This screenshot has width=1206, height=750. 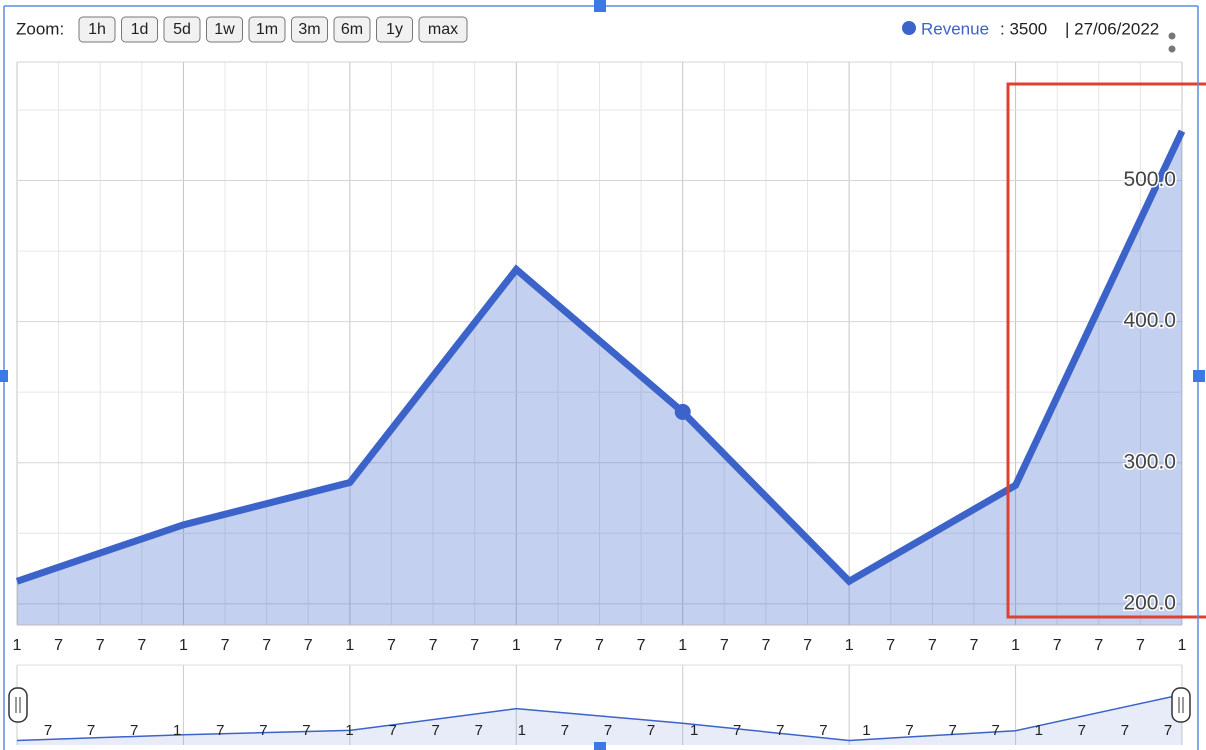 I want to click on zoom-button: 1m, so click(x=267, y=29).